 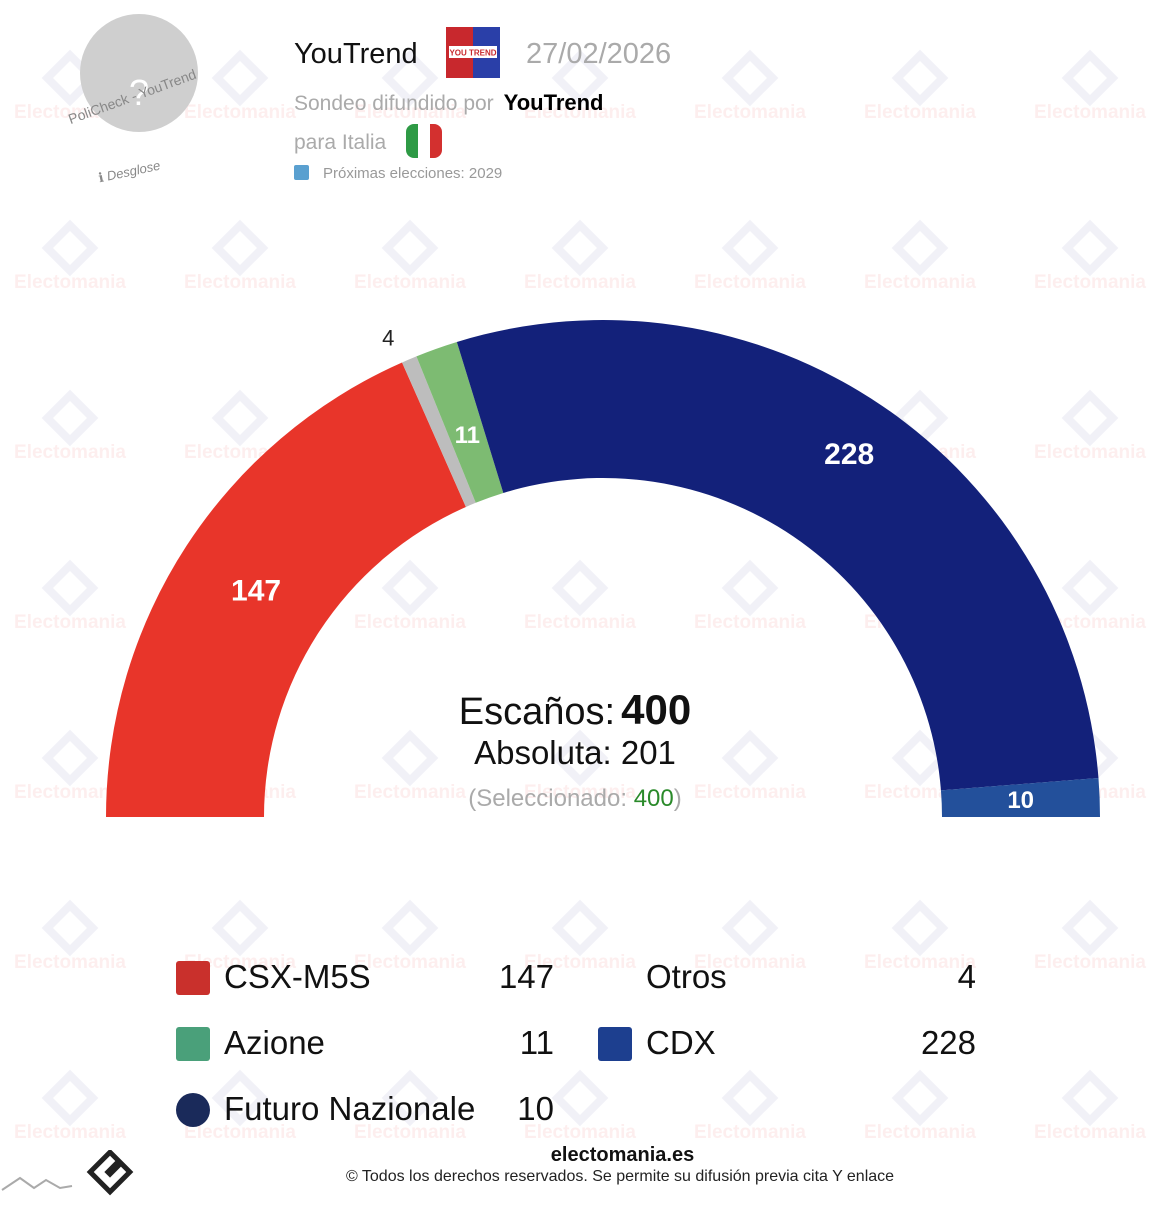 I want to click on italy-flag-icon, so click(x=424, y=141).